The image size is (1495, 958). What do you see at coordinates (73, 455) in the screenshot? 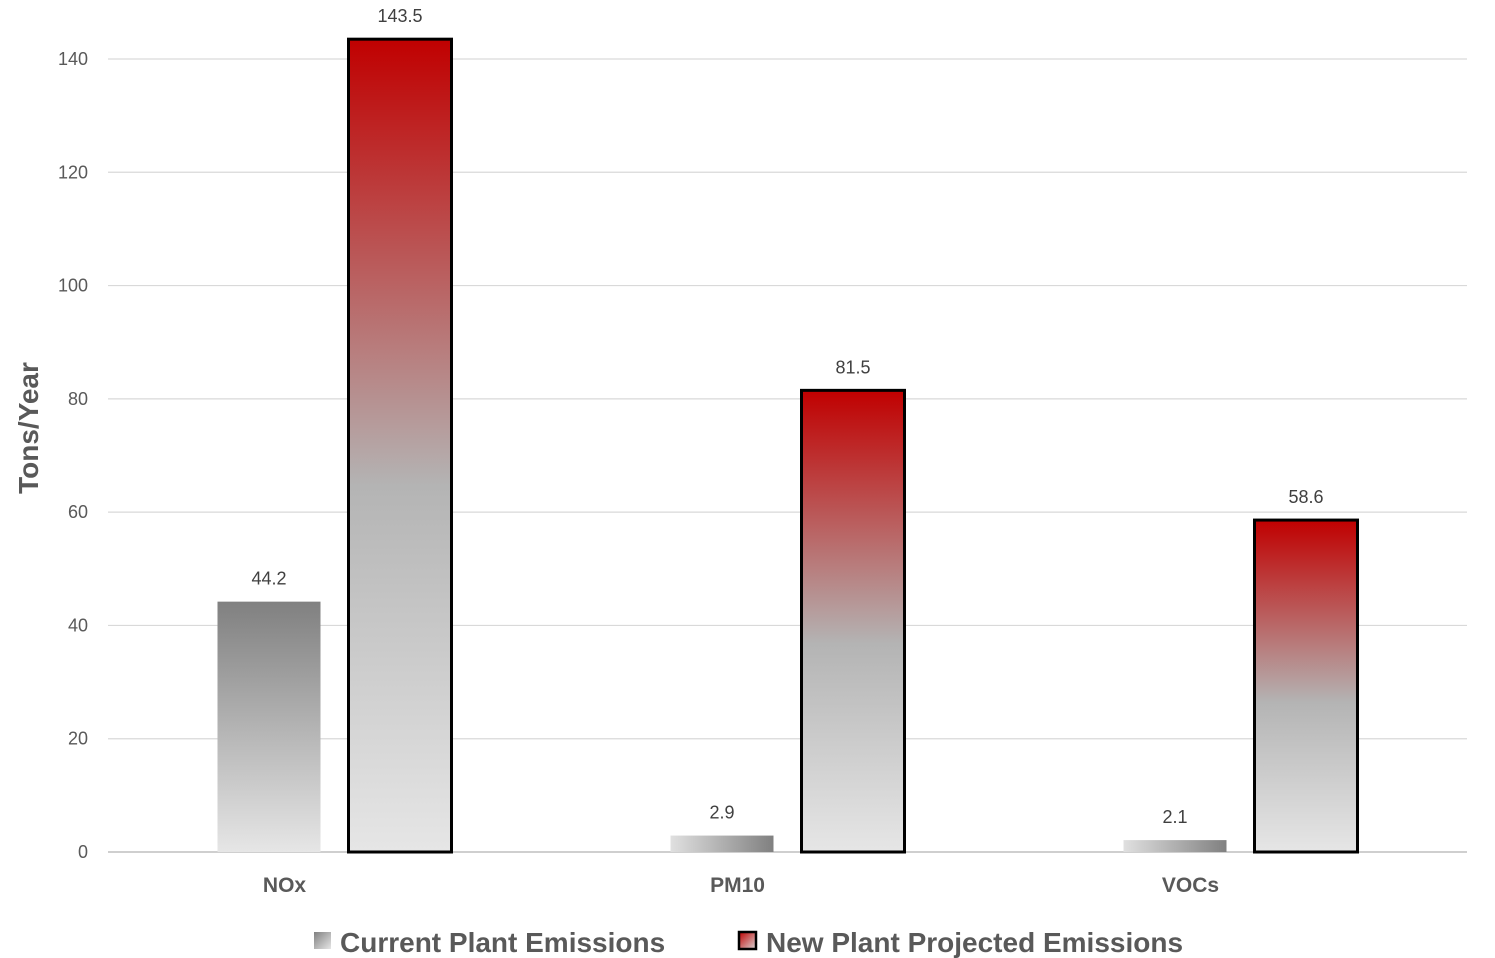
I see `y-axis-ticks: 0 20 40 60 80 100 120 140` at bounding box center [73, 455].